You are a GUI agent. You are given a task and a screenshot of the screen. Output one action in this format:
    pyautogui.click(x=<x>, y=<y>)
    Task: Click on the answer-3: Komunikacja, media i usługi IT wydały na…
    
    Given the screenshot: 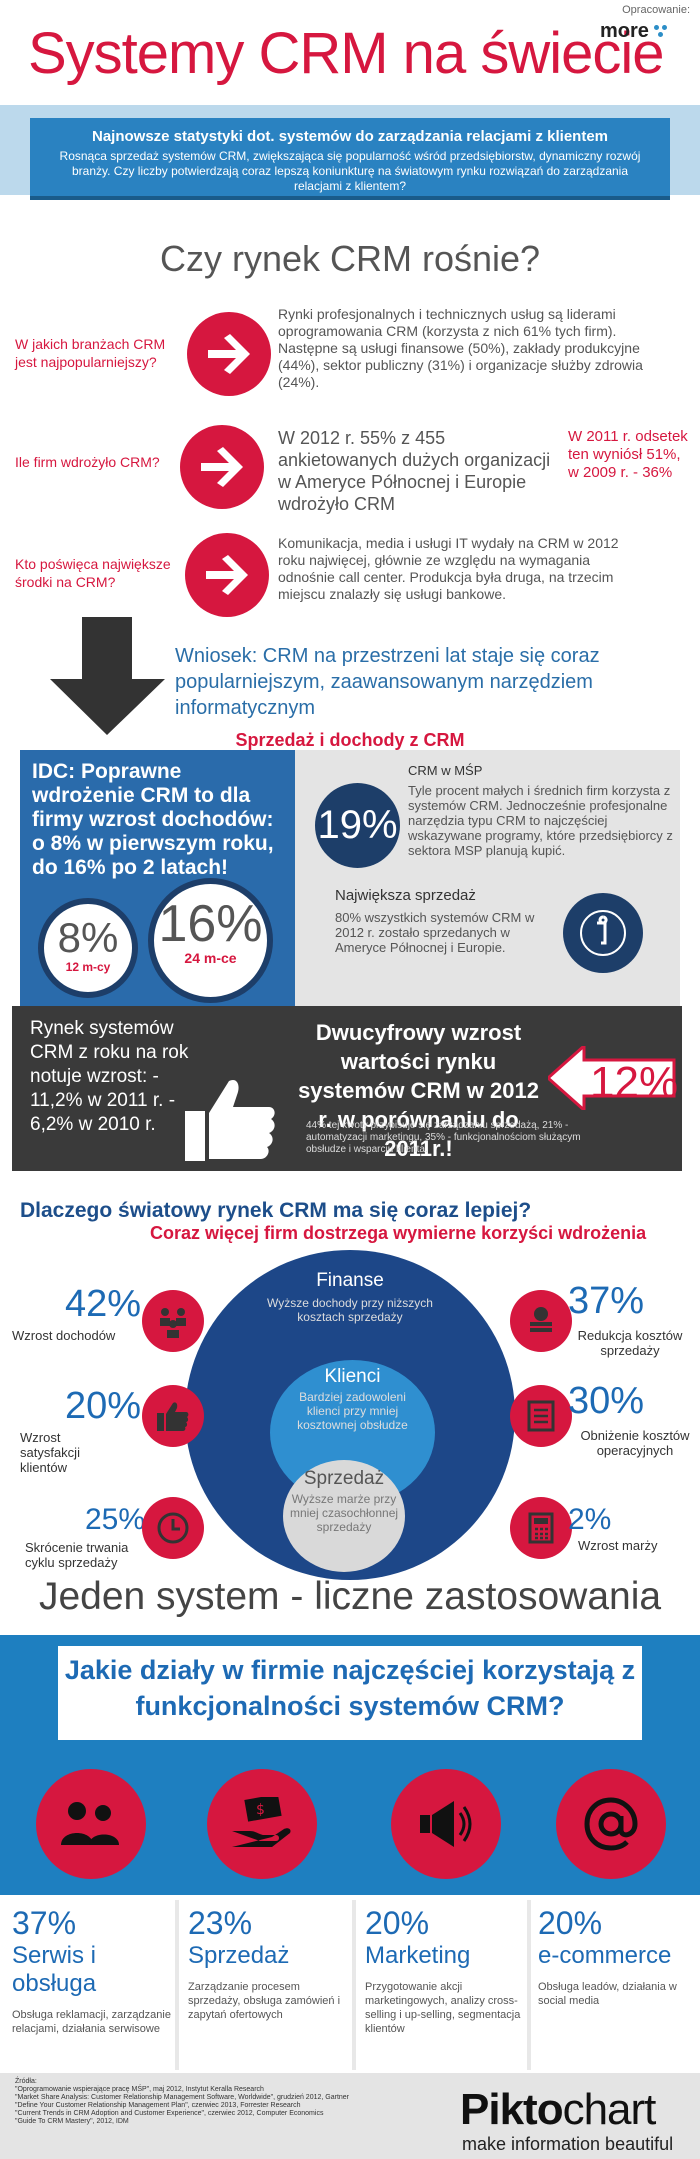 What is the action you would take?
    pyautogui.click(x=448, y=568)
    